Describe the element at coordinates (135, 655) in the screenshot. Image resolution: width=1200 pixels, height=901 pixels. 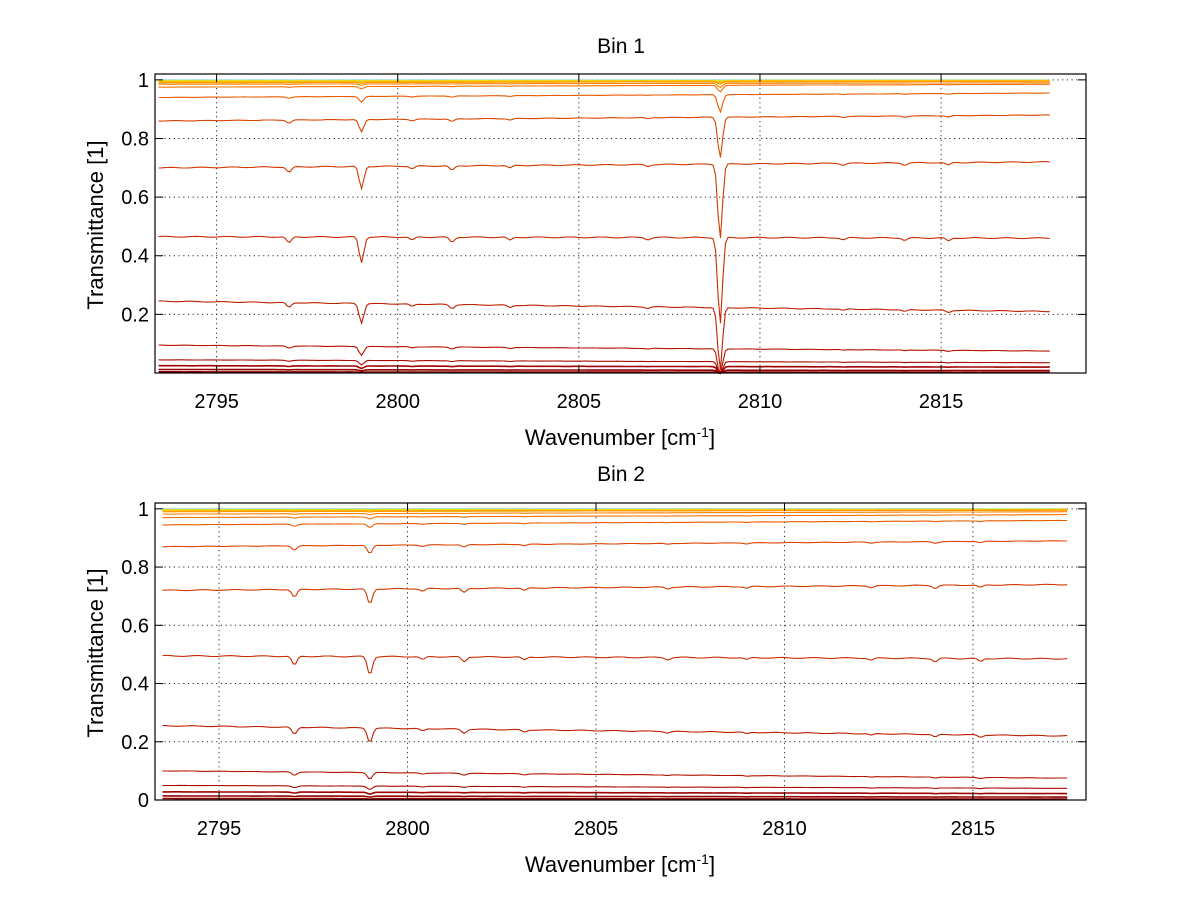
I see `y-tick-labels: 0 0.2 0.4 0.6 0.8 1` at that location.